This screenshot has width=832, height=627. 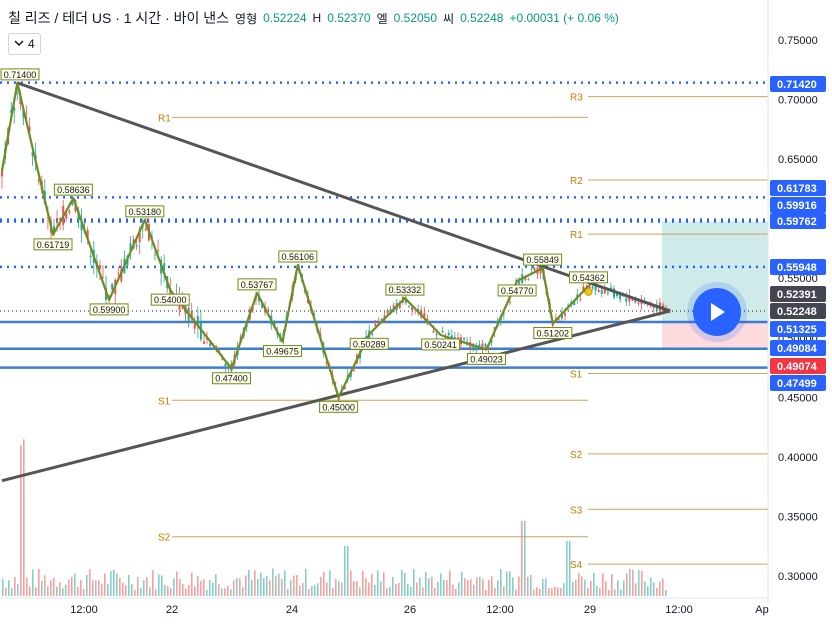 I want to click on price-label-box, so click(x=798, y=311).